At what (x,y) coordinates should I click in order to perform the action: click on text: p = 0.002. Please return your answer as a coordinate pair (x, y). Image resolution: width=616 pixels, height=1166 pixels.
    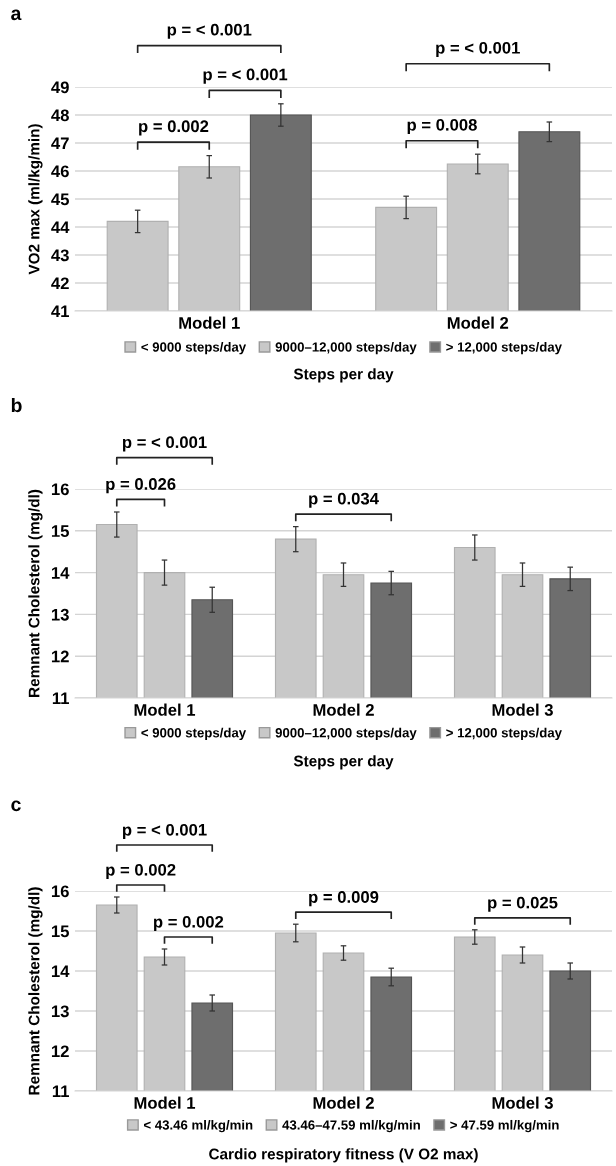
    Looking at the image, I should click on (141, 871).